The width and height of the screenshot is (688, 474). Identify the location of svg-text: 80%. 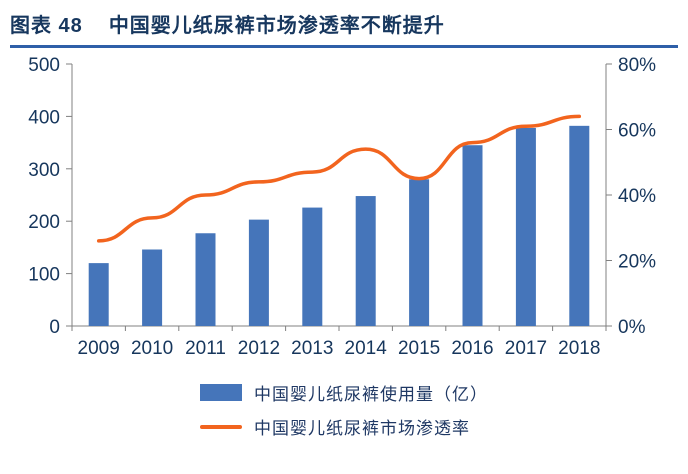
(637, 65).